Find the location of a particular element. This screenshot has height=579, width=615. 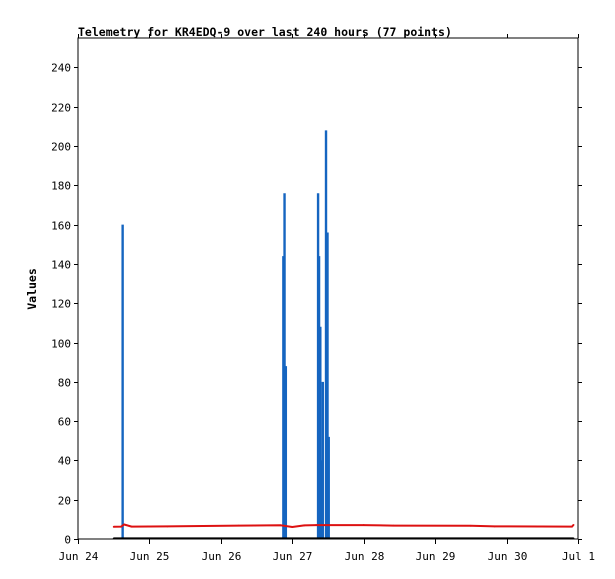

y-tick-label: 20 is located at coordinates (64, 501).